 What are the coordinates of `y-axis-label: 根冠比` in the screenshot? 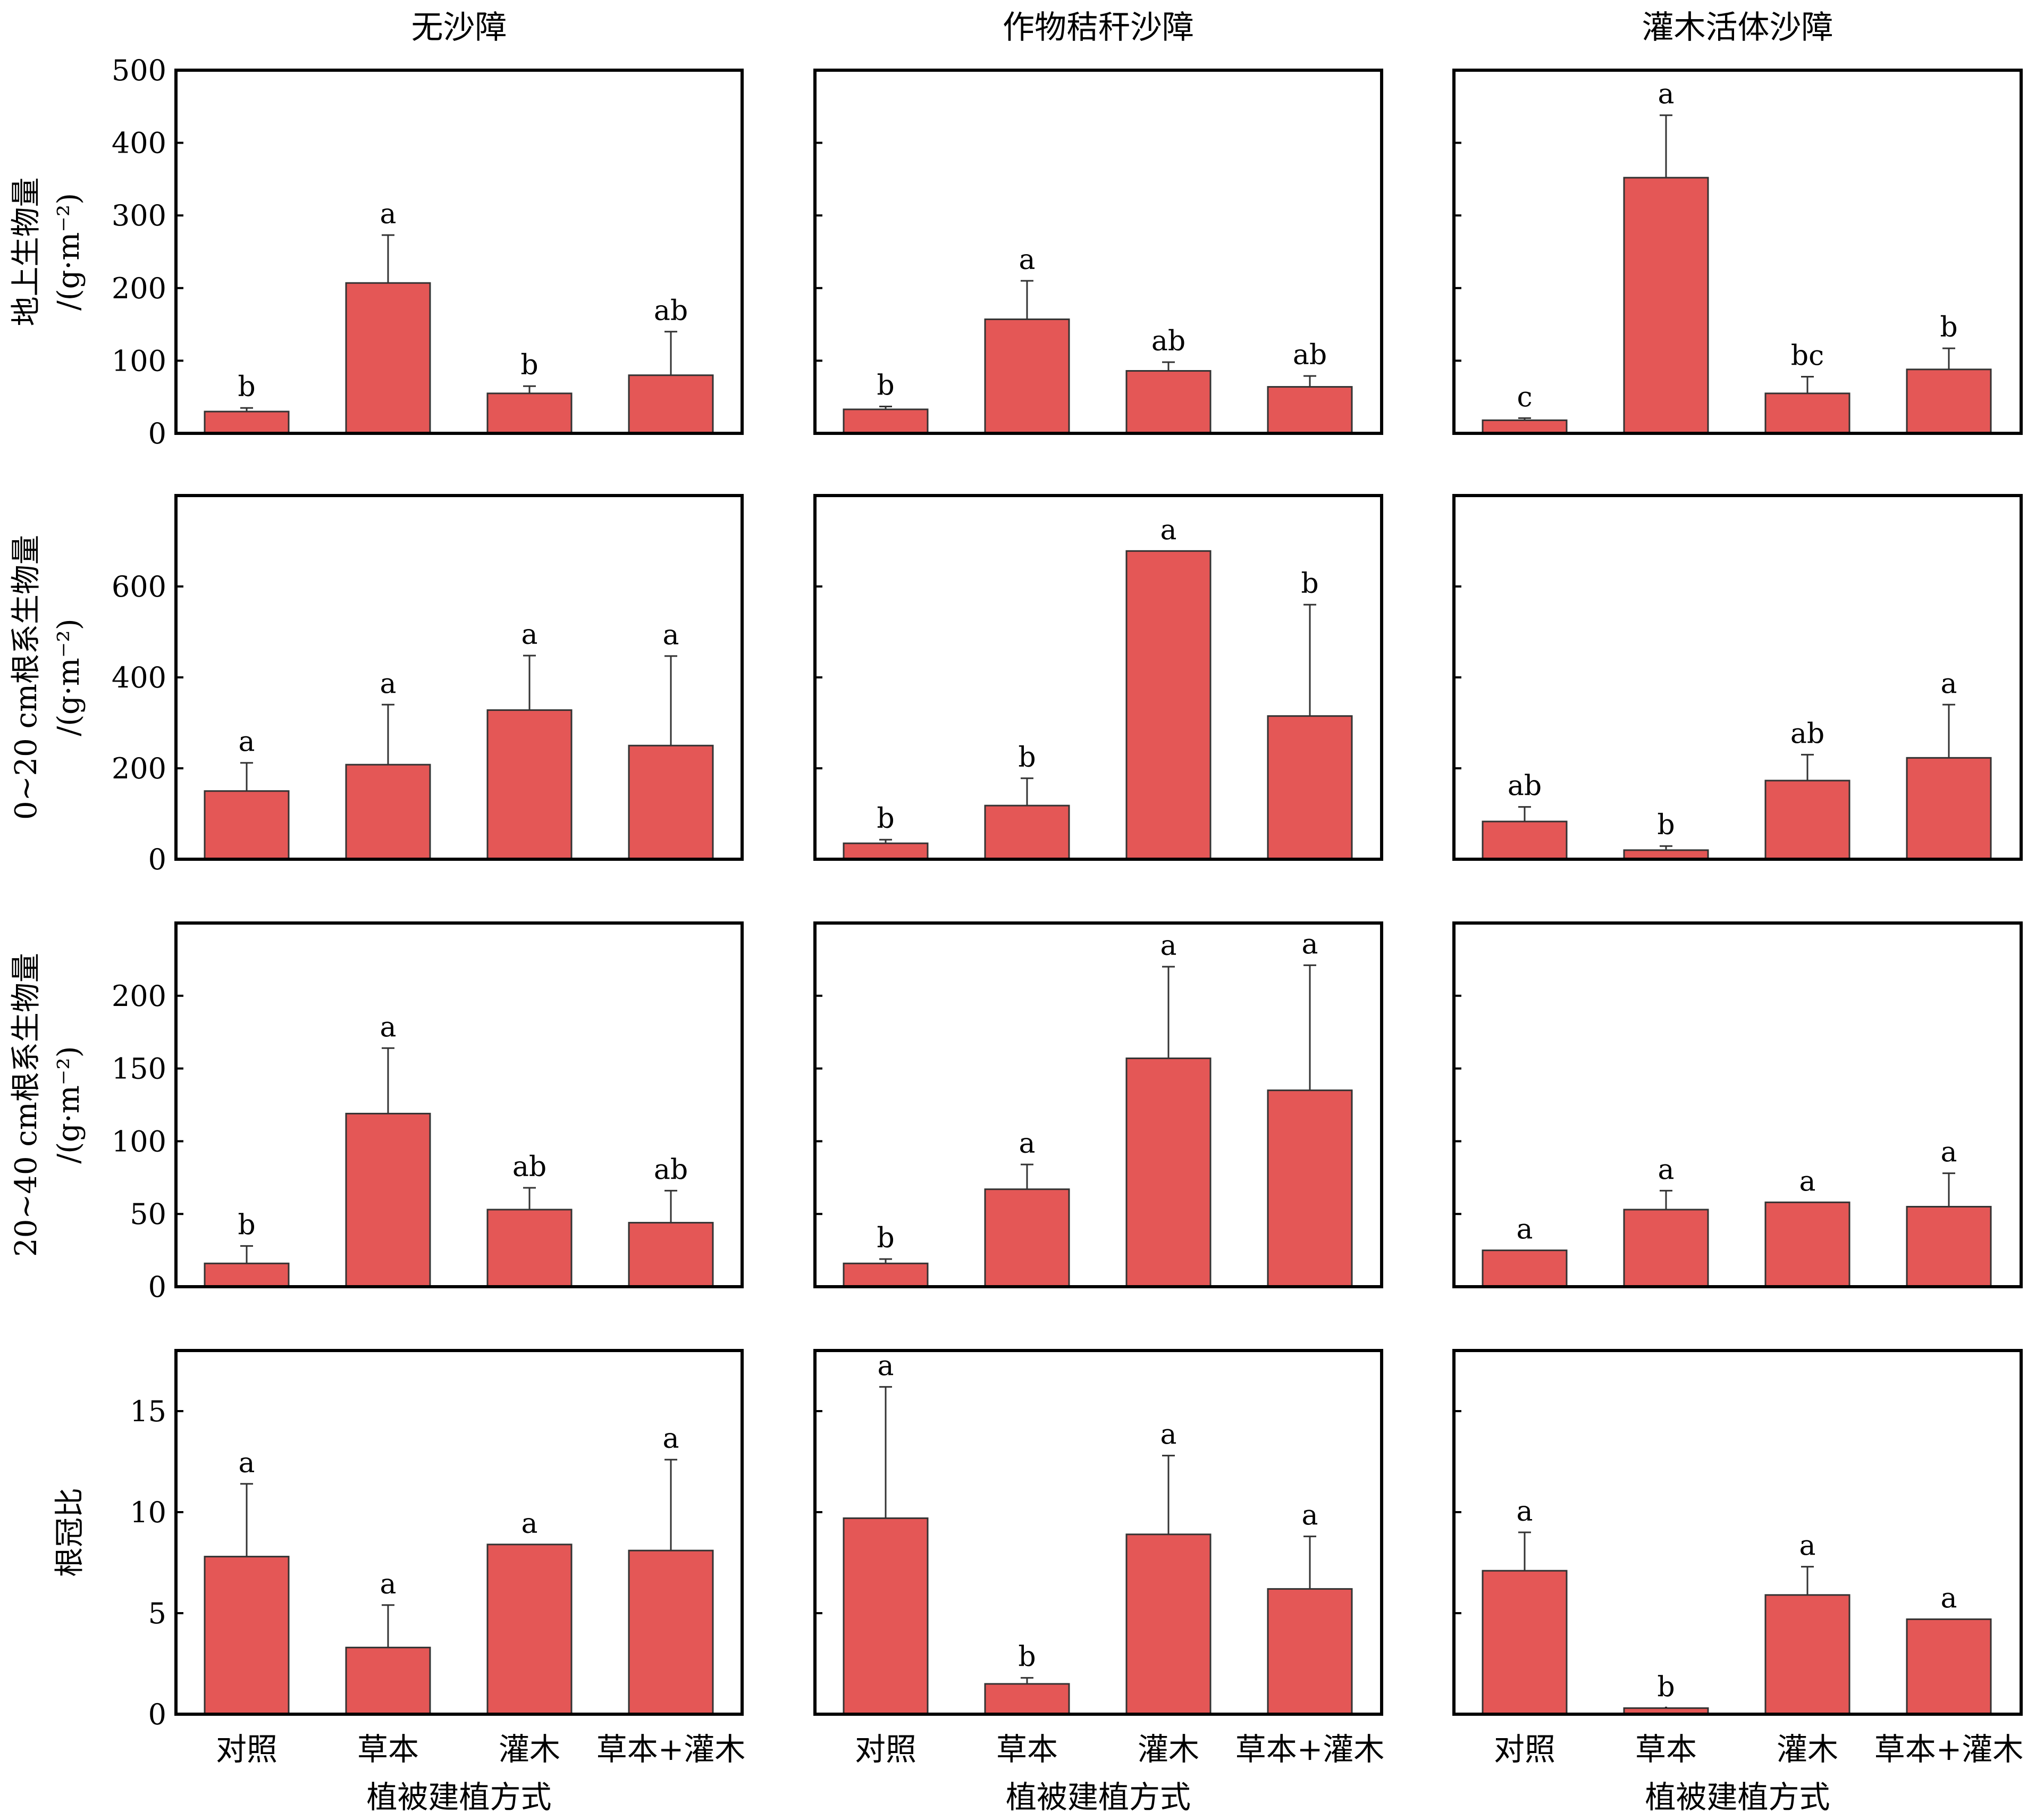 It's located at (70, 1532).